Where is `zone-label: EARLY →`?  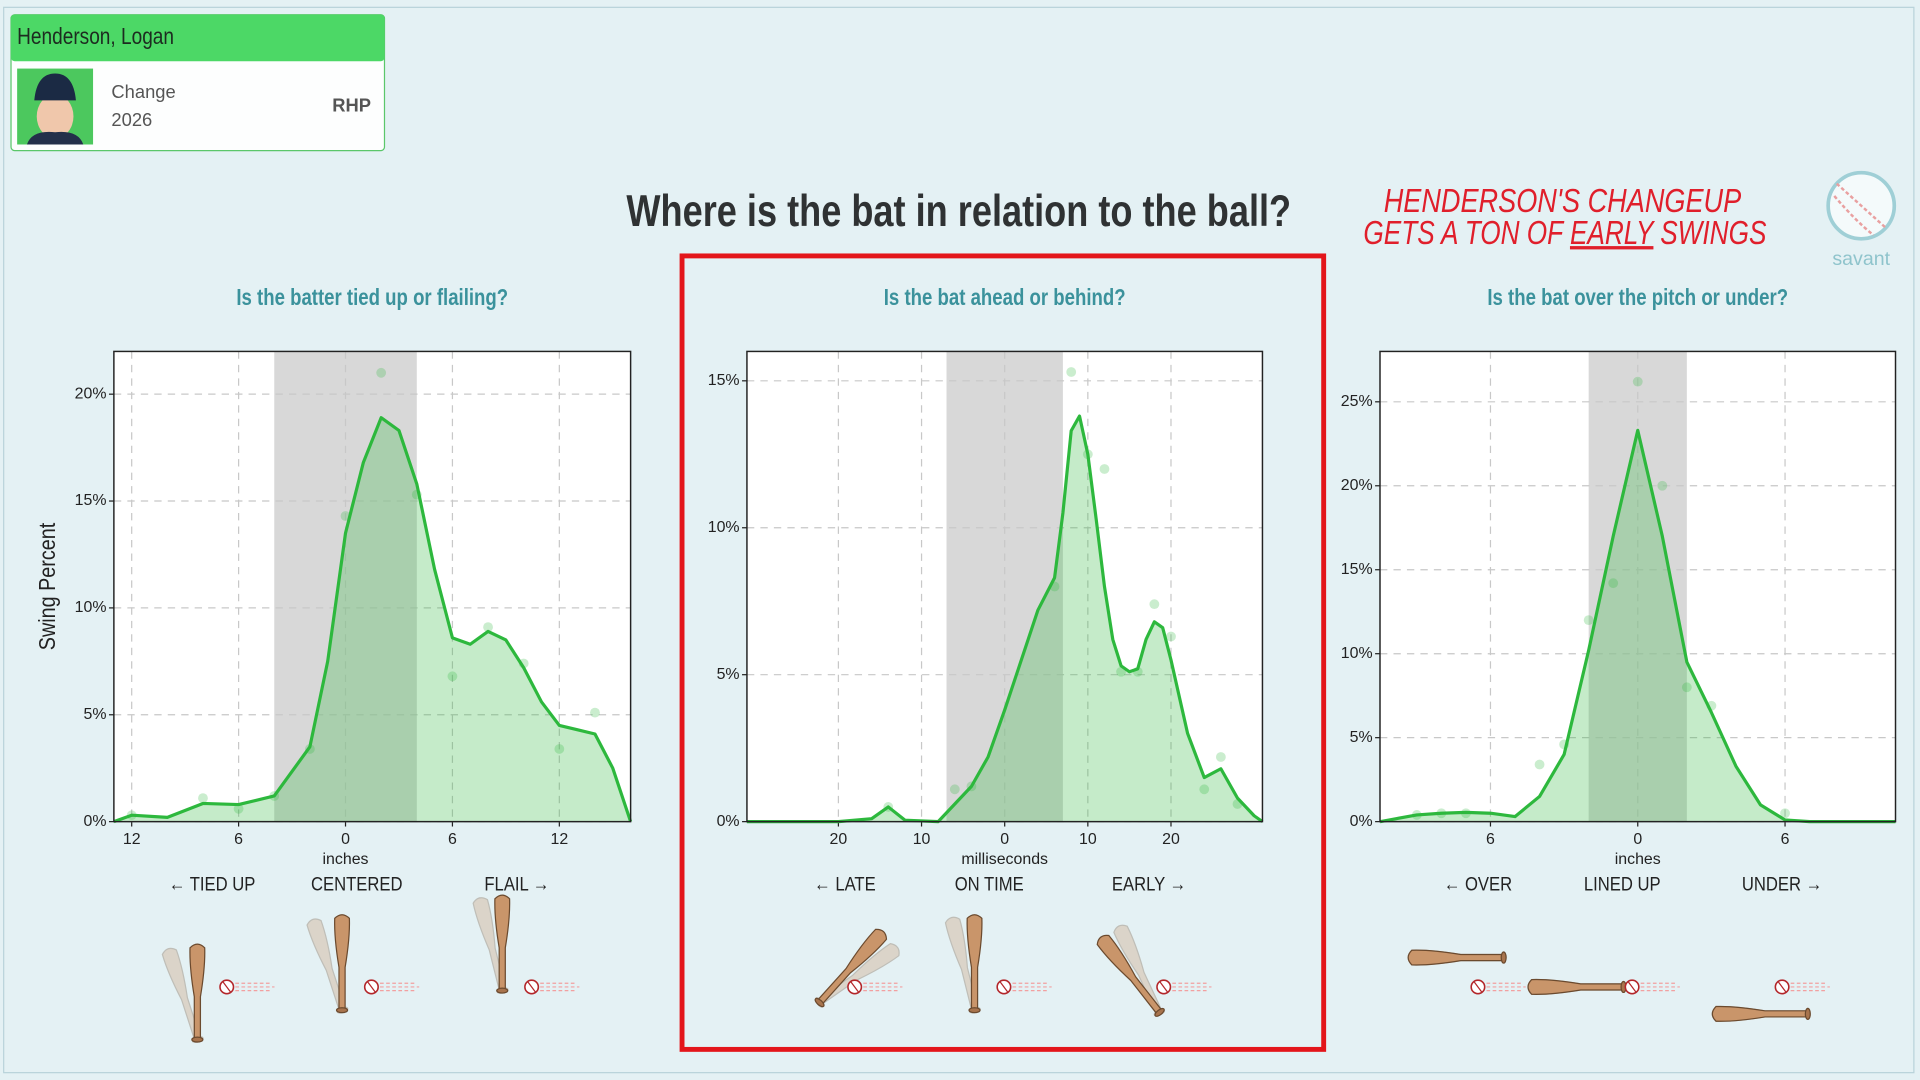
zone-label: EARLY → is located at coordinates (1149, 884).